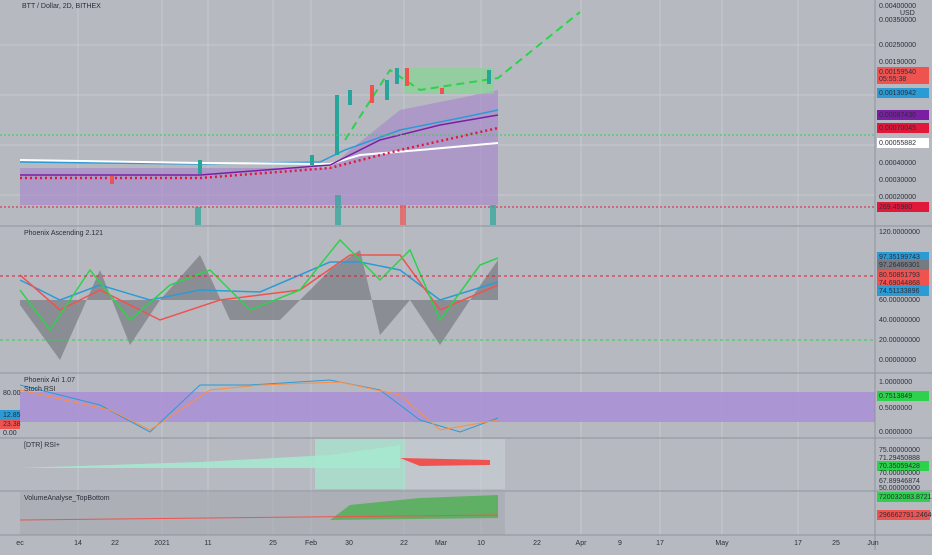 The height and width of the screenshot is (555, 932). What do you see at coordinates (897, 6) in the screenshot?
I see `axis-label: 0.00400000` at bounding box center [897, 6].